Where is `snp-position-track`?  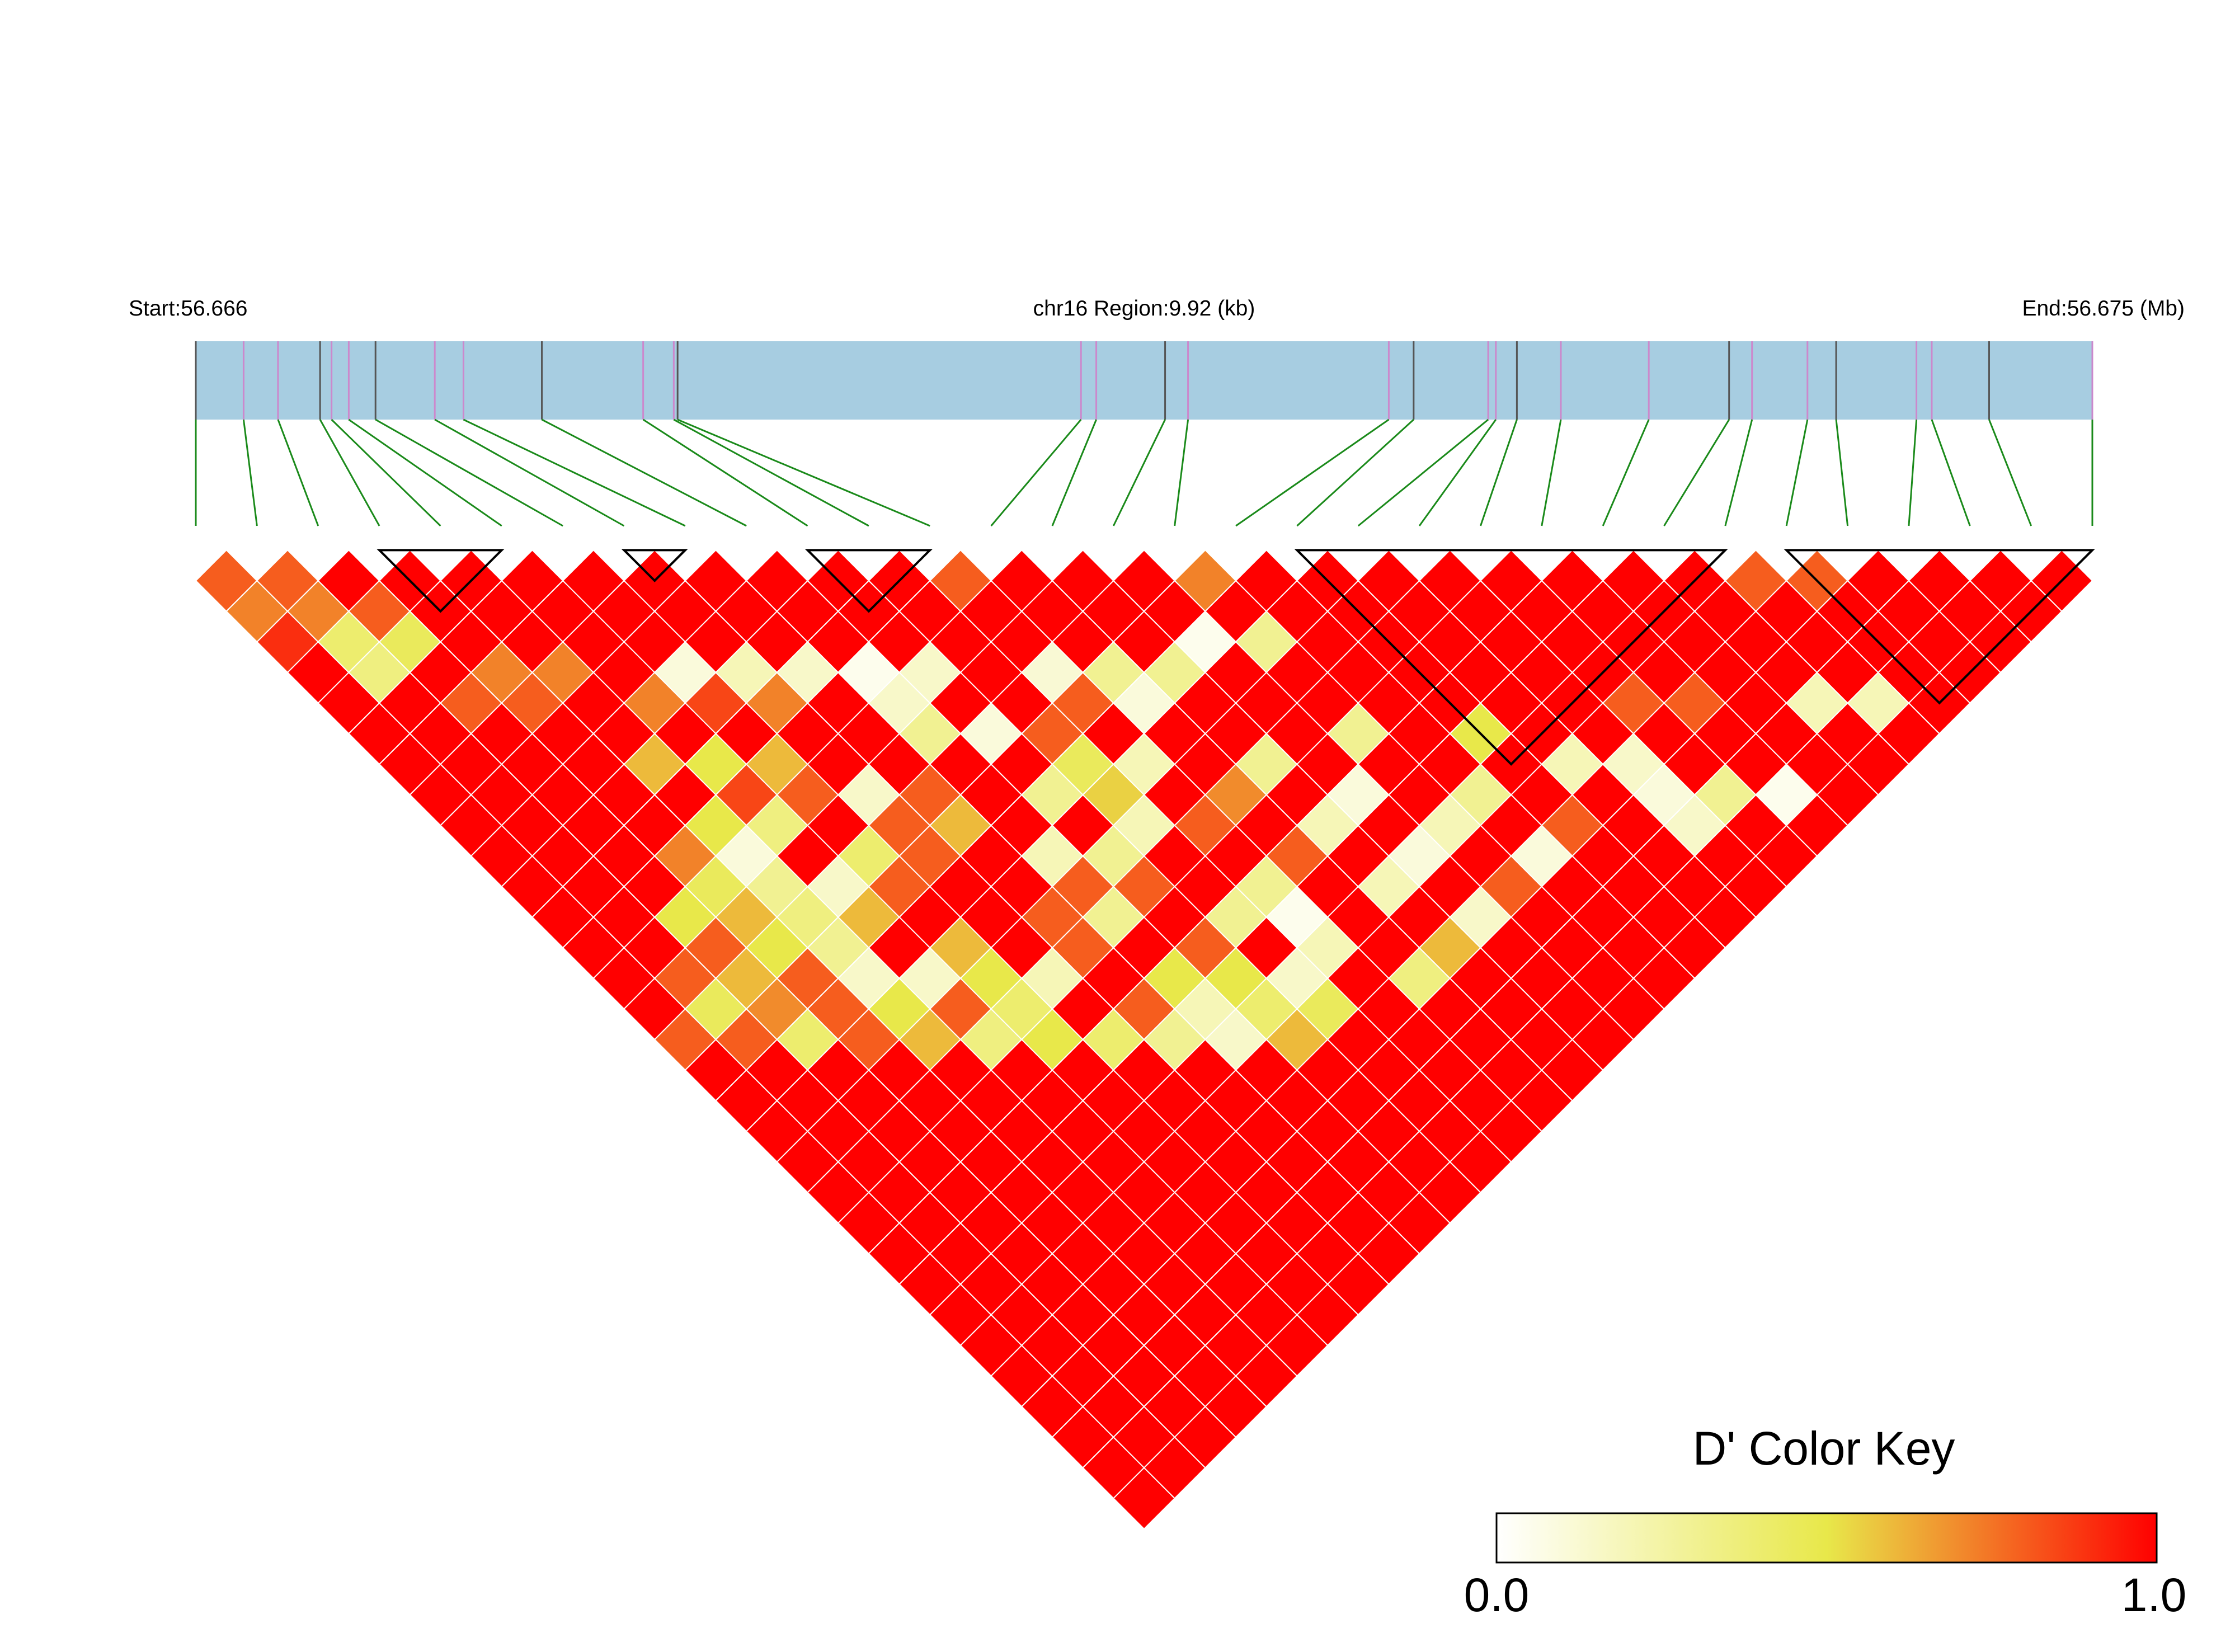 snp-position-track is located at coordinates (1144, 381).